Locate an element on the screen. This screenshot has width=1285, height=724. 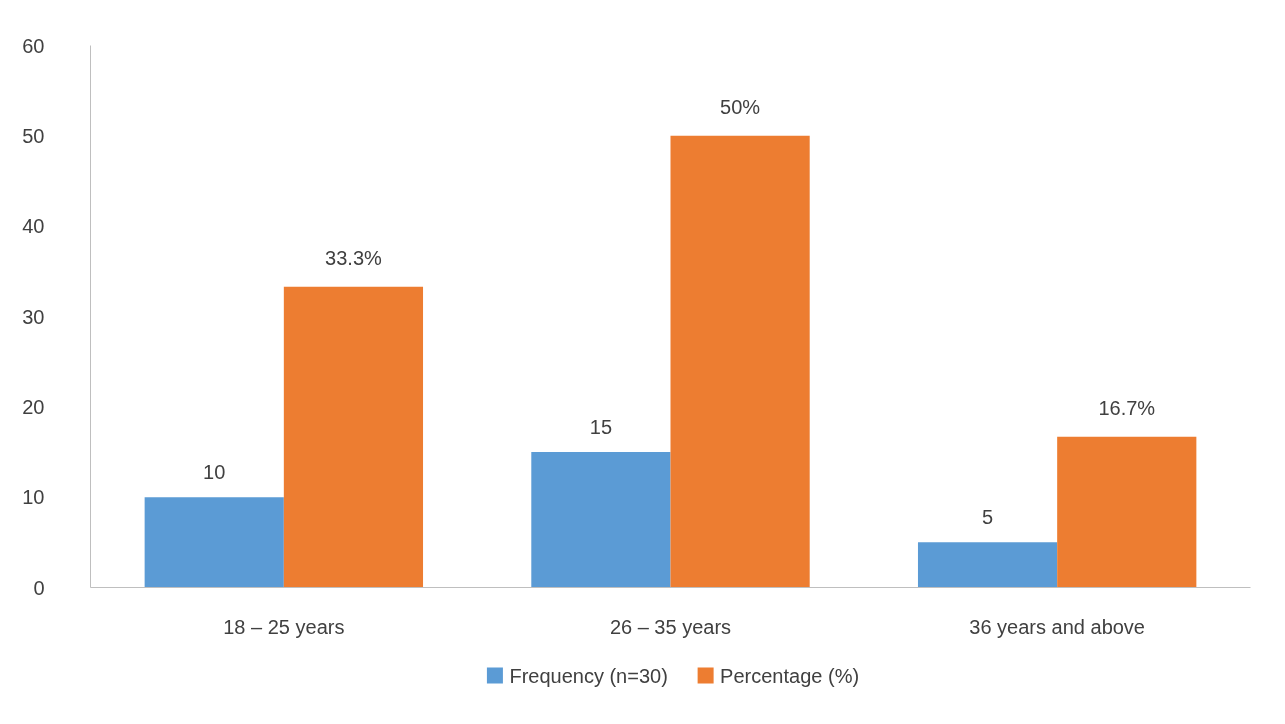
data-label: 33.3% is located at coordinates (353, 257).